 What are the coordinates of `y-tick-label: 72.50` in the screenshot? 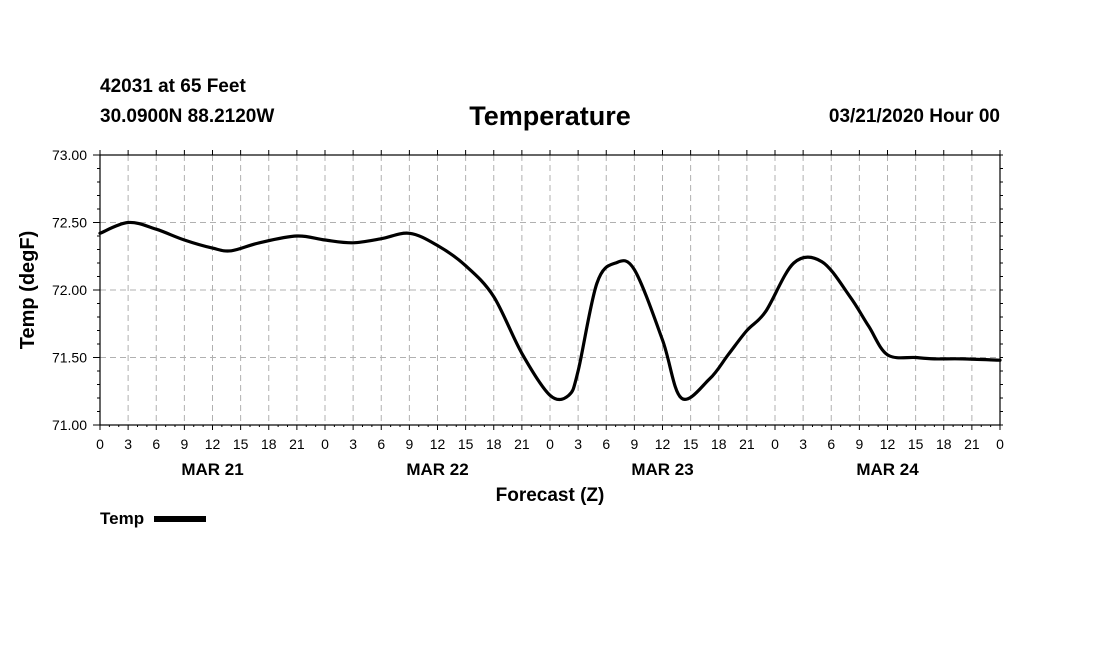 It's located at (69, 223).